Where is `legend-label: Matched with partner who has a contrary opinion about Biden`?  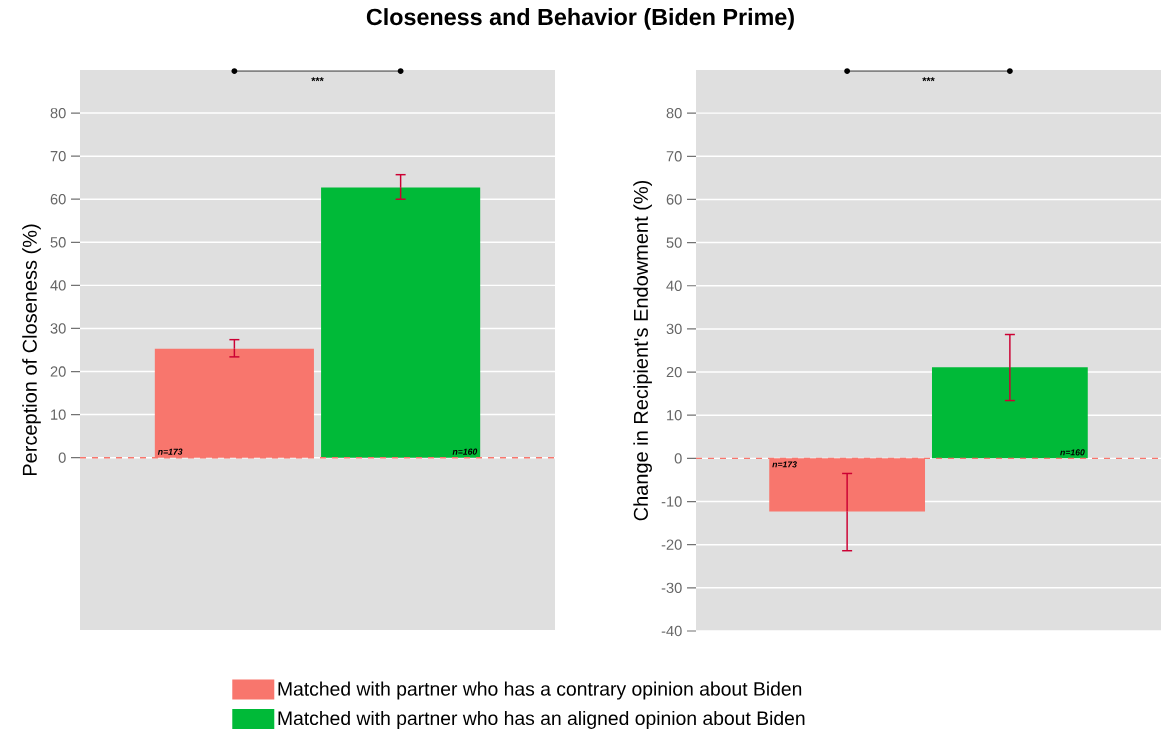
legend-label: Matched with partner who has a contrary opinion about Biden is located at coordinates (540, 690).